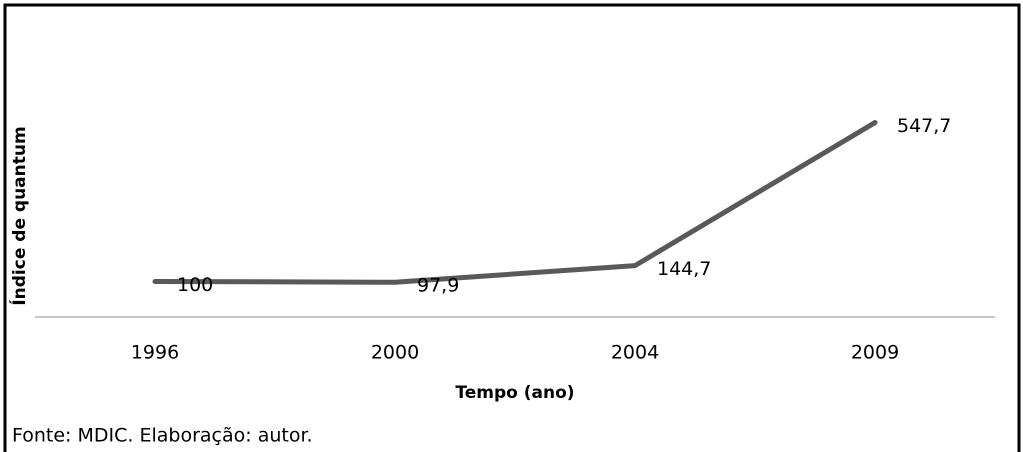 The image size is (1023, 452). What do you see at coordinates (514, 393) in the screenshot?
I see `x-axis-label: Tempo (ano)` at bounding box center [514, 393].